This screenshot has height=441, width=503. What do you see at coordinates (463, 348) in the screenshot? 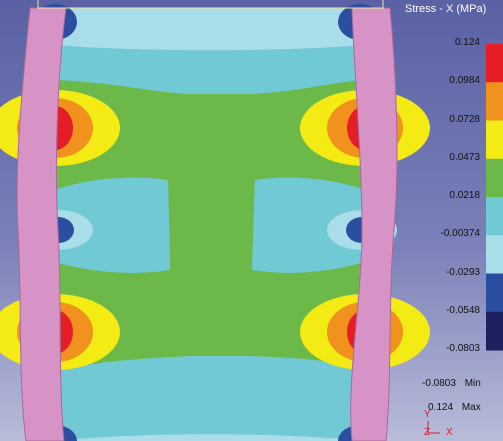
I see `legend-value: -0.0803` at bounding box center [463, 348].